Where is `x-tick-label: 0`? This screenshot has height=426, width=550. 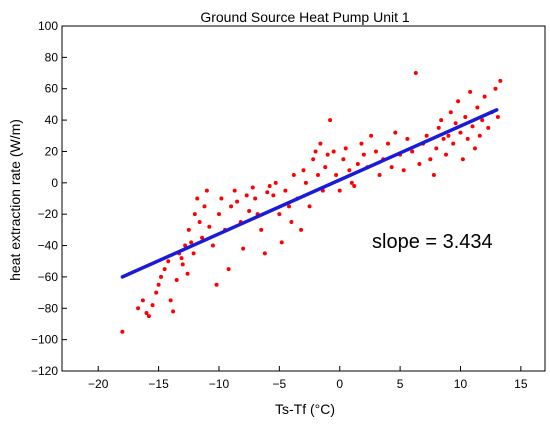
x-tick-label: 0 is located at coordinates (339, 384).